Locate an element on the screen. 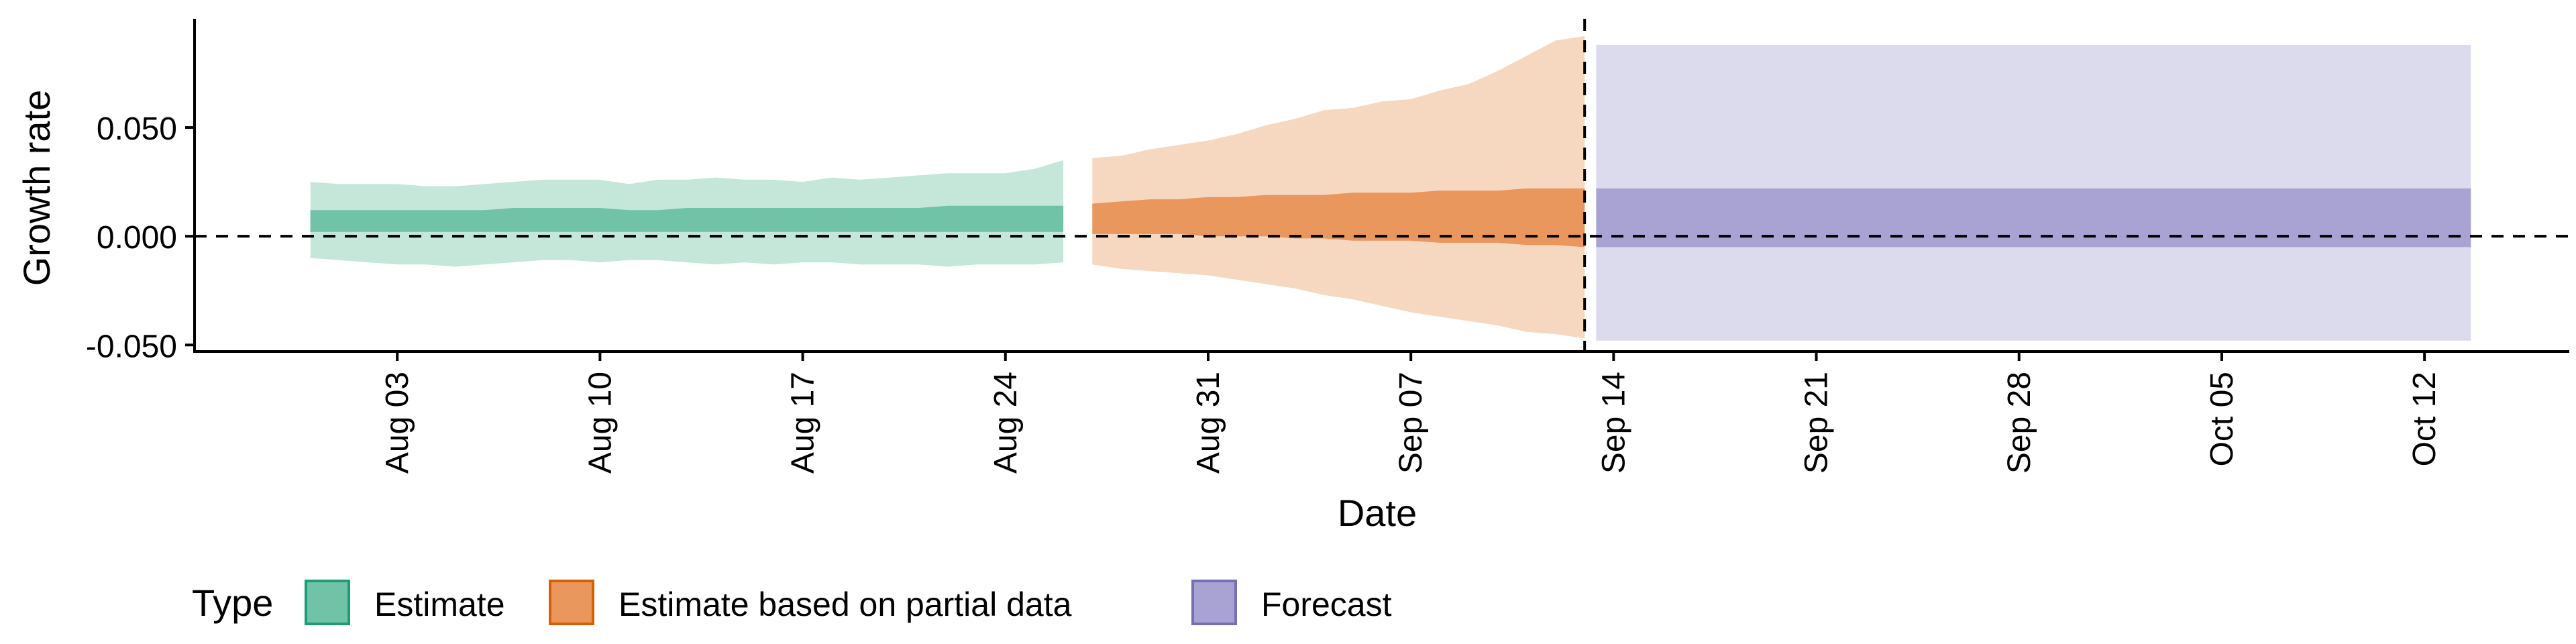 This screenshot has width=2576, height=644. y-tick-label: 0.000 is located at coordinates (137, 238).